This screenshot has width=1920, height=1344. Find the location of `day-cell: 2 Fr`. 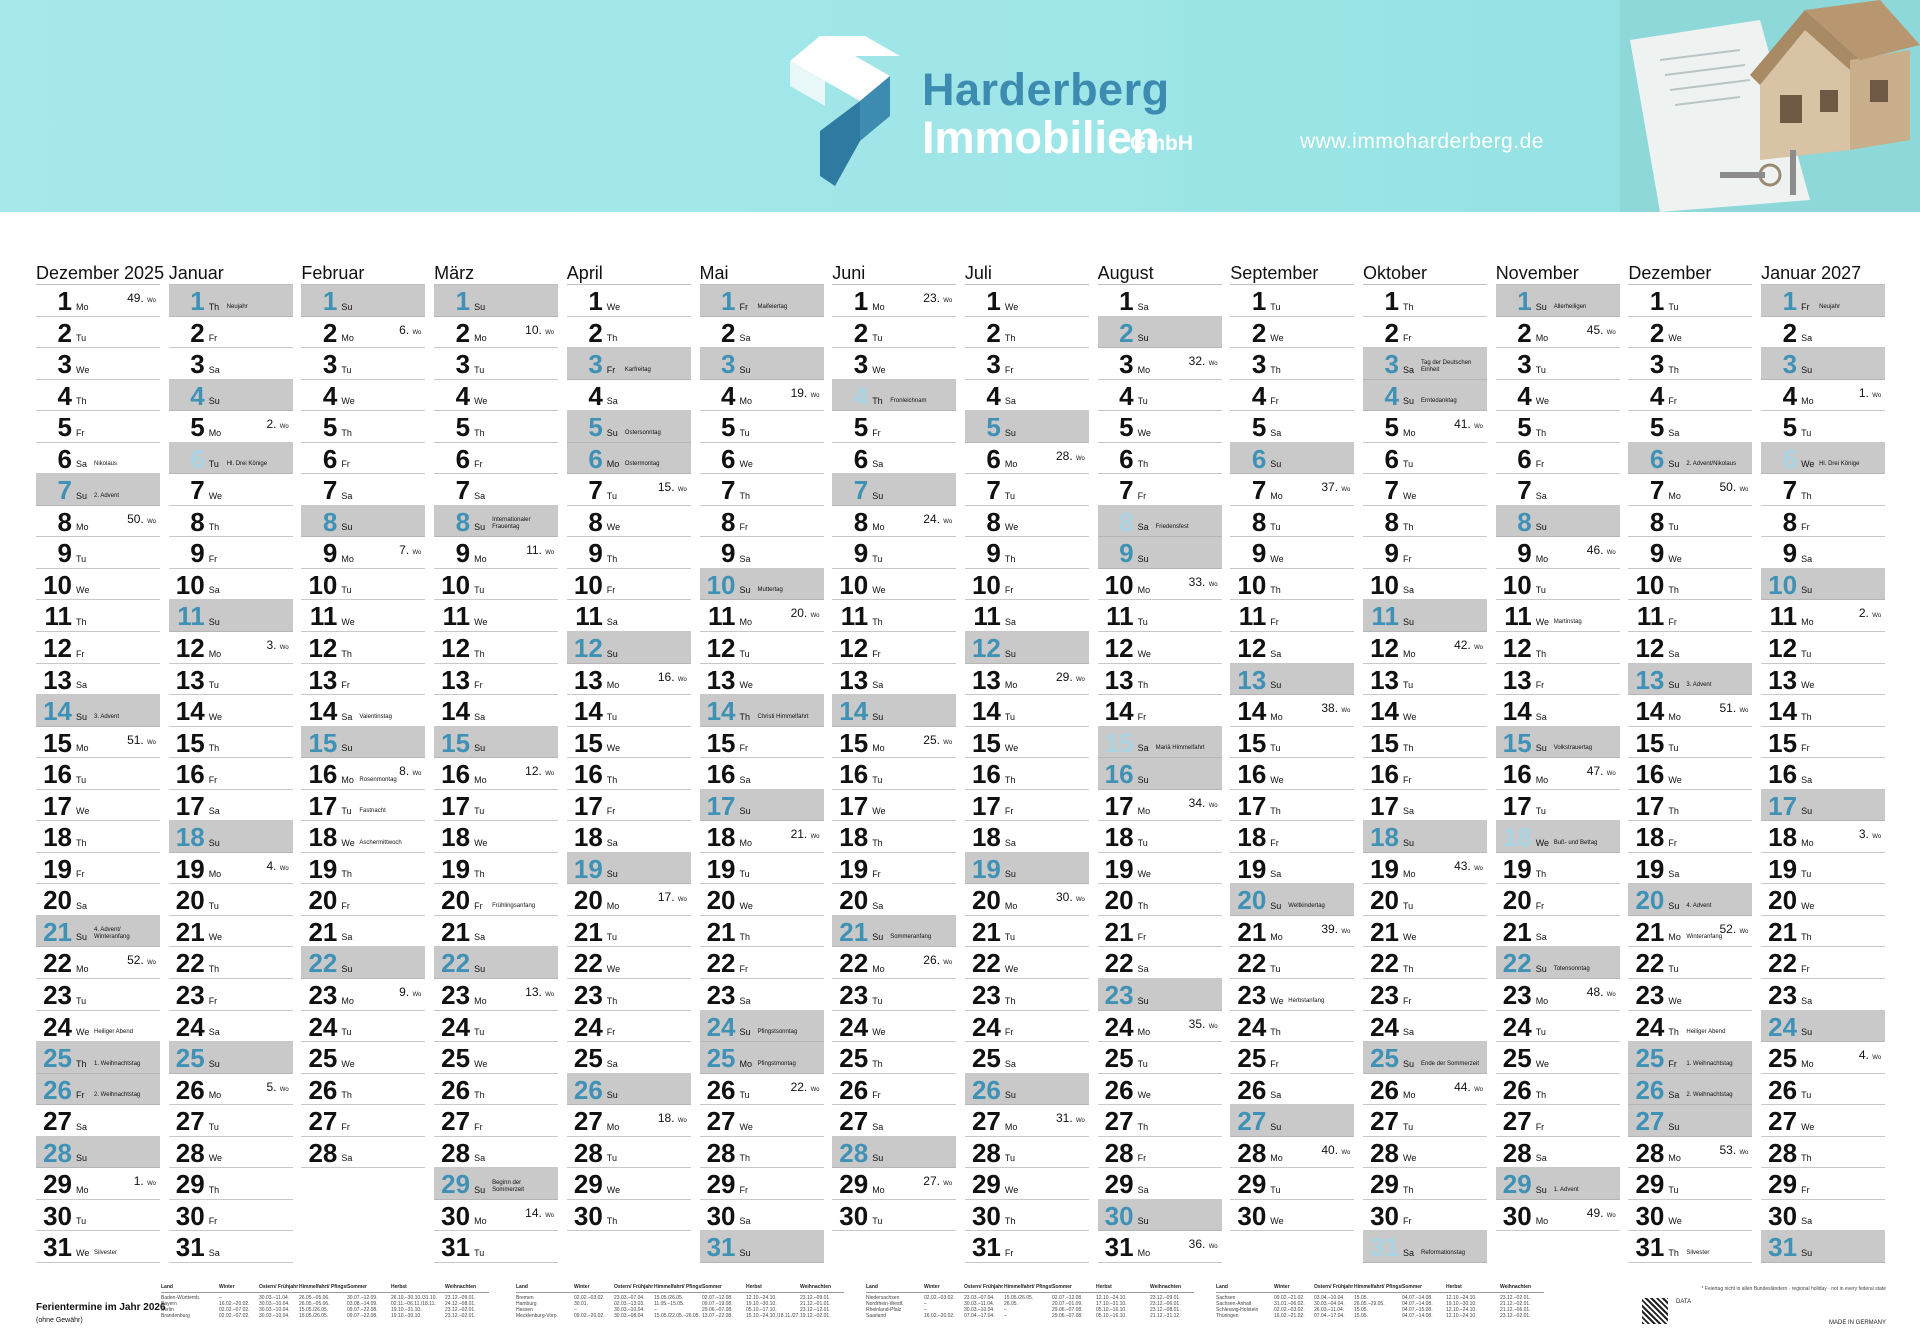

day-cell: 2 Fr is located at coordinates (1425, 333).